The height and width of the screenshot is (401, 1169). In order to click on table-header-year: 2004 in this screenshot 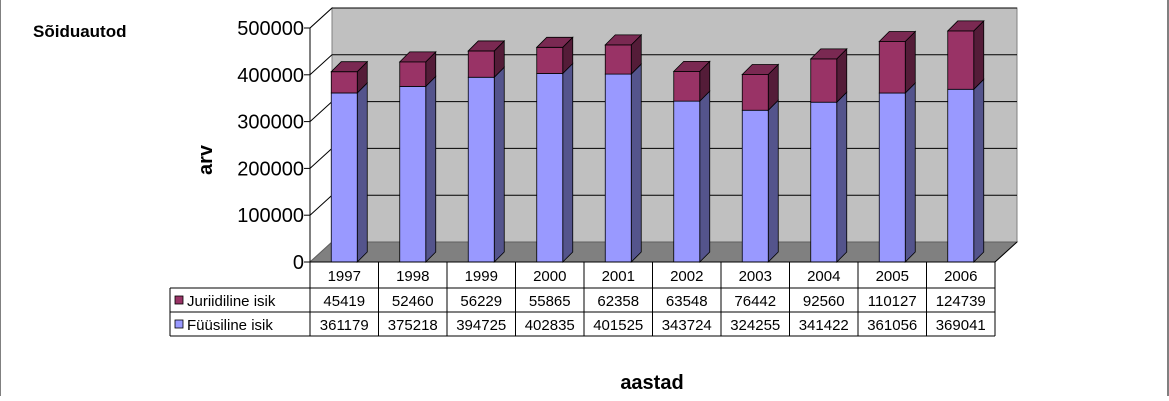, I will do `click(823, 276)`.